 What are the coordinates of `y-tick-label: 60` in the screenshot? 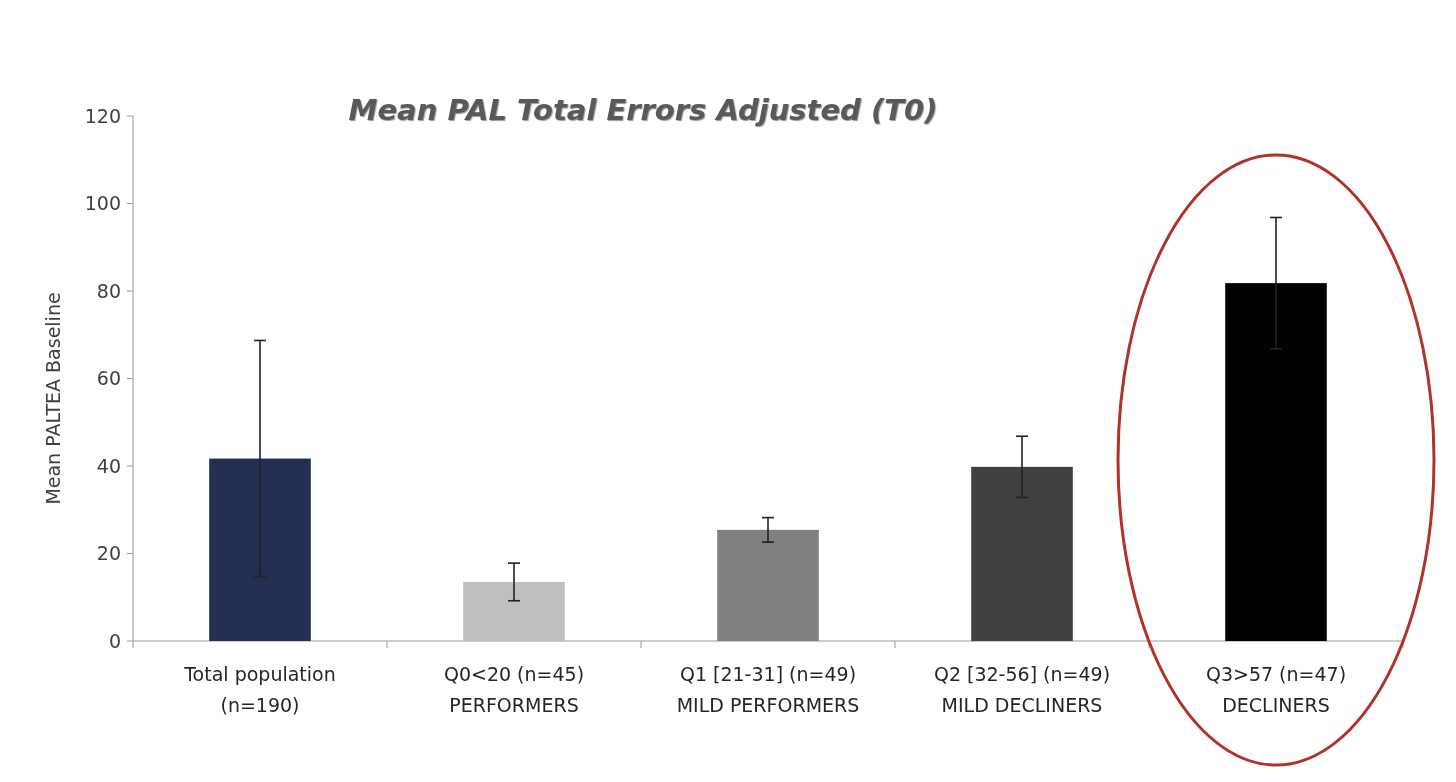 It's located at (108, 378).